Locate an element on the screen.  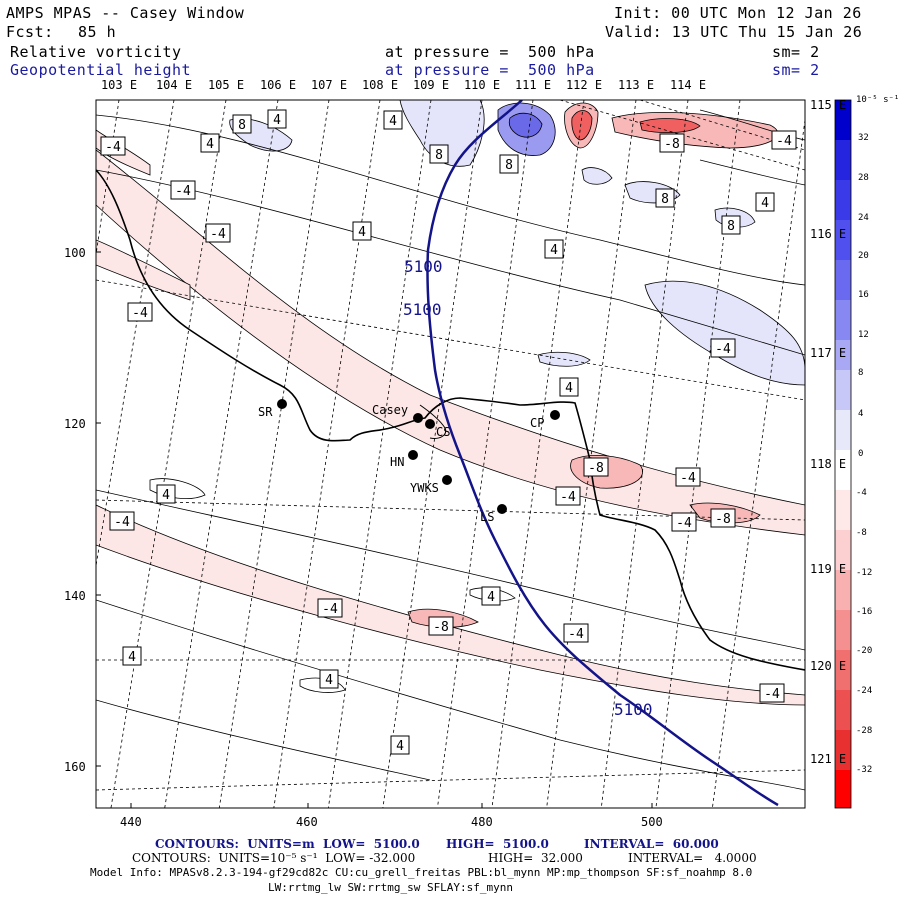
station-label: HN is located at coordinates (397, 462).